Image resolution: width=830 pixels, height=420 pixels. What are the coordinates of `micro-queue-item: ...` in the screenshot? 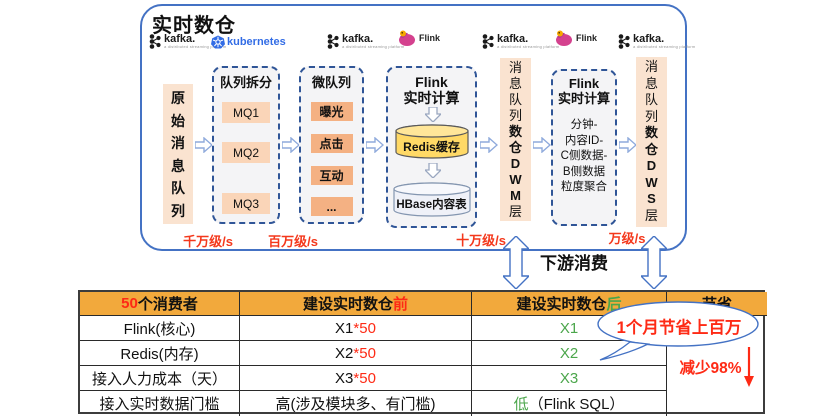 It's located at (331, 206).